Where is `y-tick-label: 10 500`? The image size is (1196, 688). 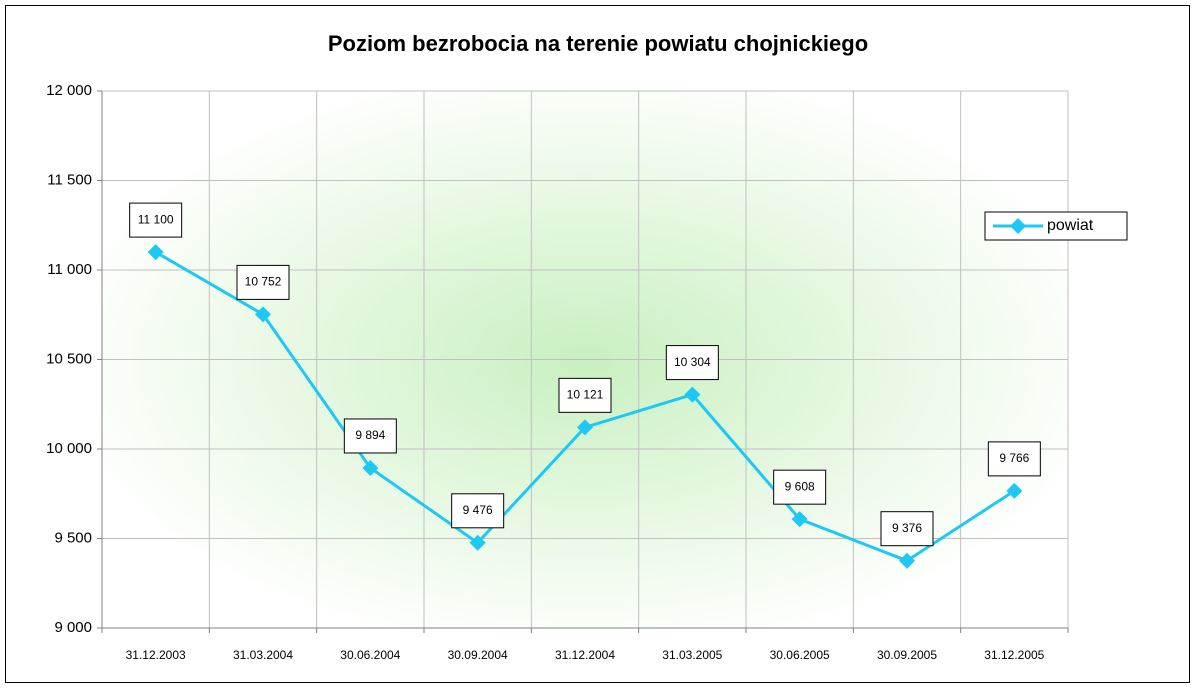 y-tick-label: 10 500 is located at coordinates (69, 358).